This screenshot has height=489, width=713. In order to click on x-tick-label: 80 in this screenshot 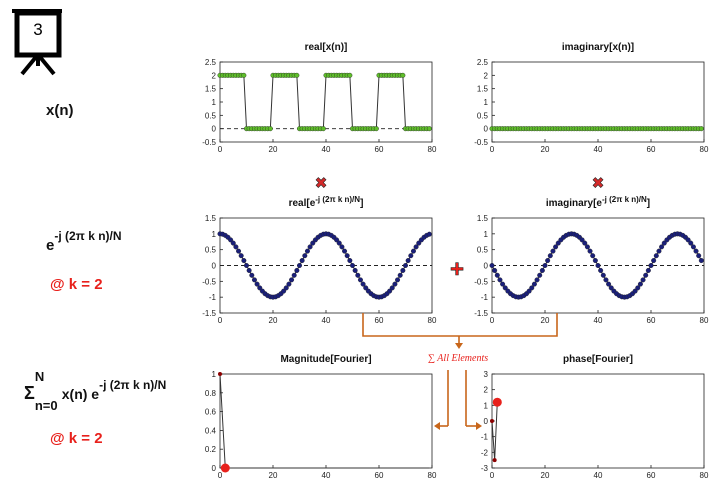, I will do `click(704, 475)`.